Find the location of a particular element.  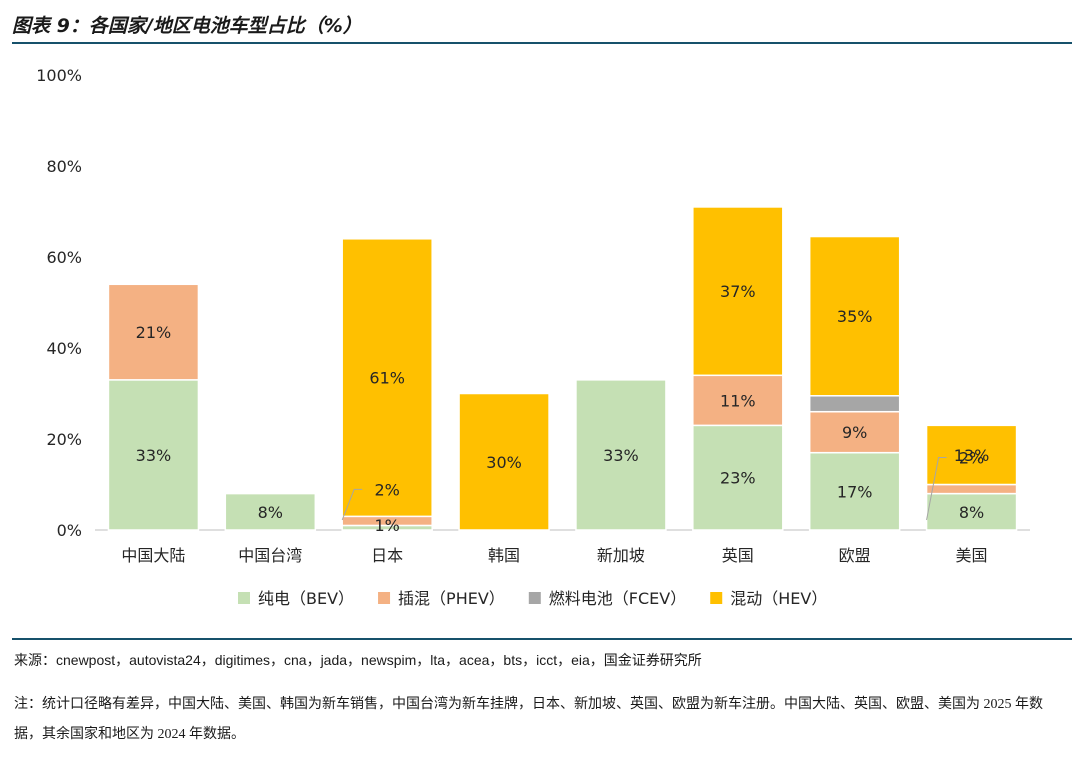

x-tick-label: 韩国 is located at coordinates (504, 555).